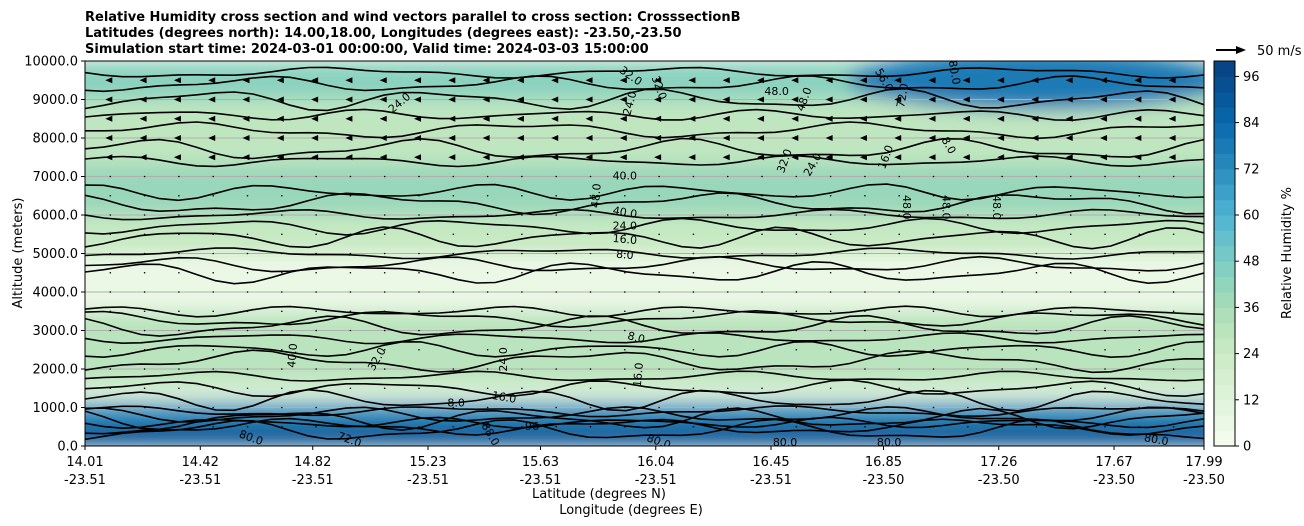  I want to click on contour-label: 80.0, so click(954, 72).